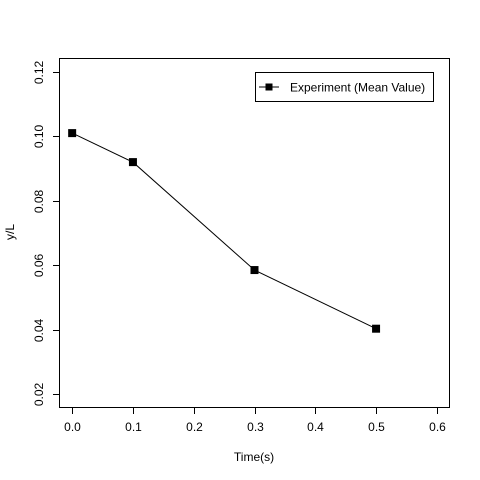 The height and width of the screenshot is (480, 480). What do you see at coordinates (39, 201) in the screenshot?
I see `y-tick-label: 0.08` at bounding box center [39, 201].